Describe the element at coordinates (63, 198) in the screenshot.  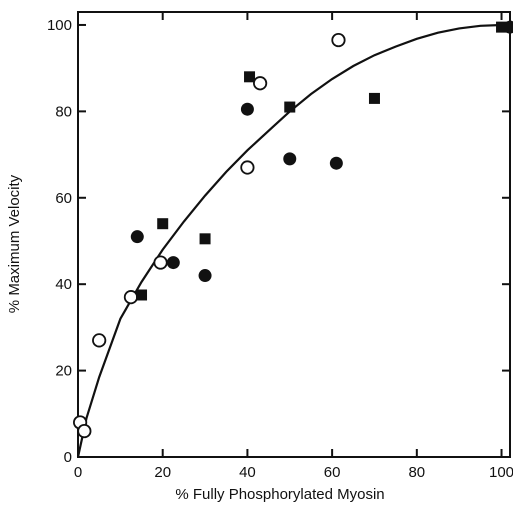
I see `y-tick-label: 60` at that location.